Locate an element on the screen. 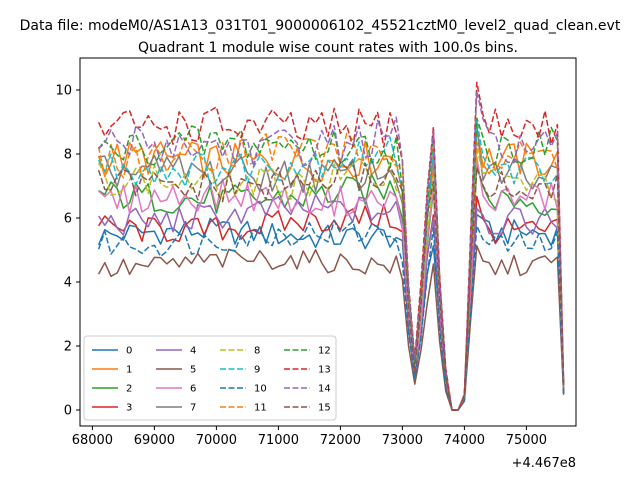  legend-label-13: 13 is located at coordinates (324, 370).